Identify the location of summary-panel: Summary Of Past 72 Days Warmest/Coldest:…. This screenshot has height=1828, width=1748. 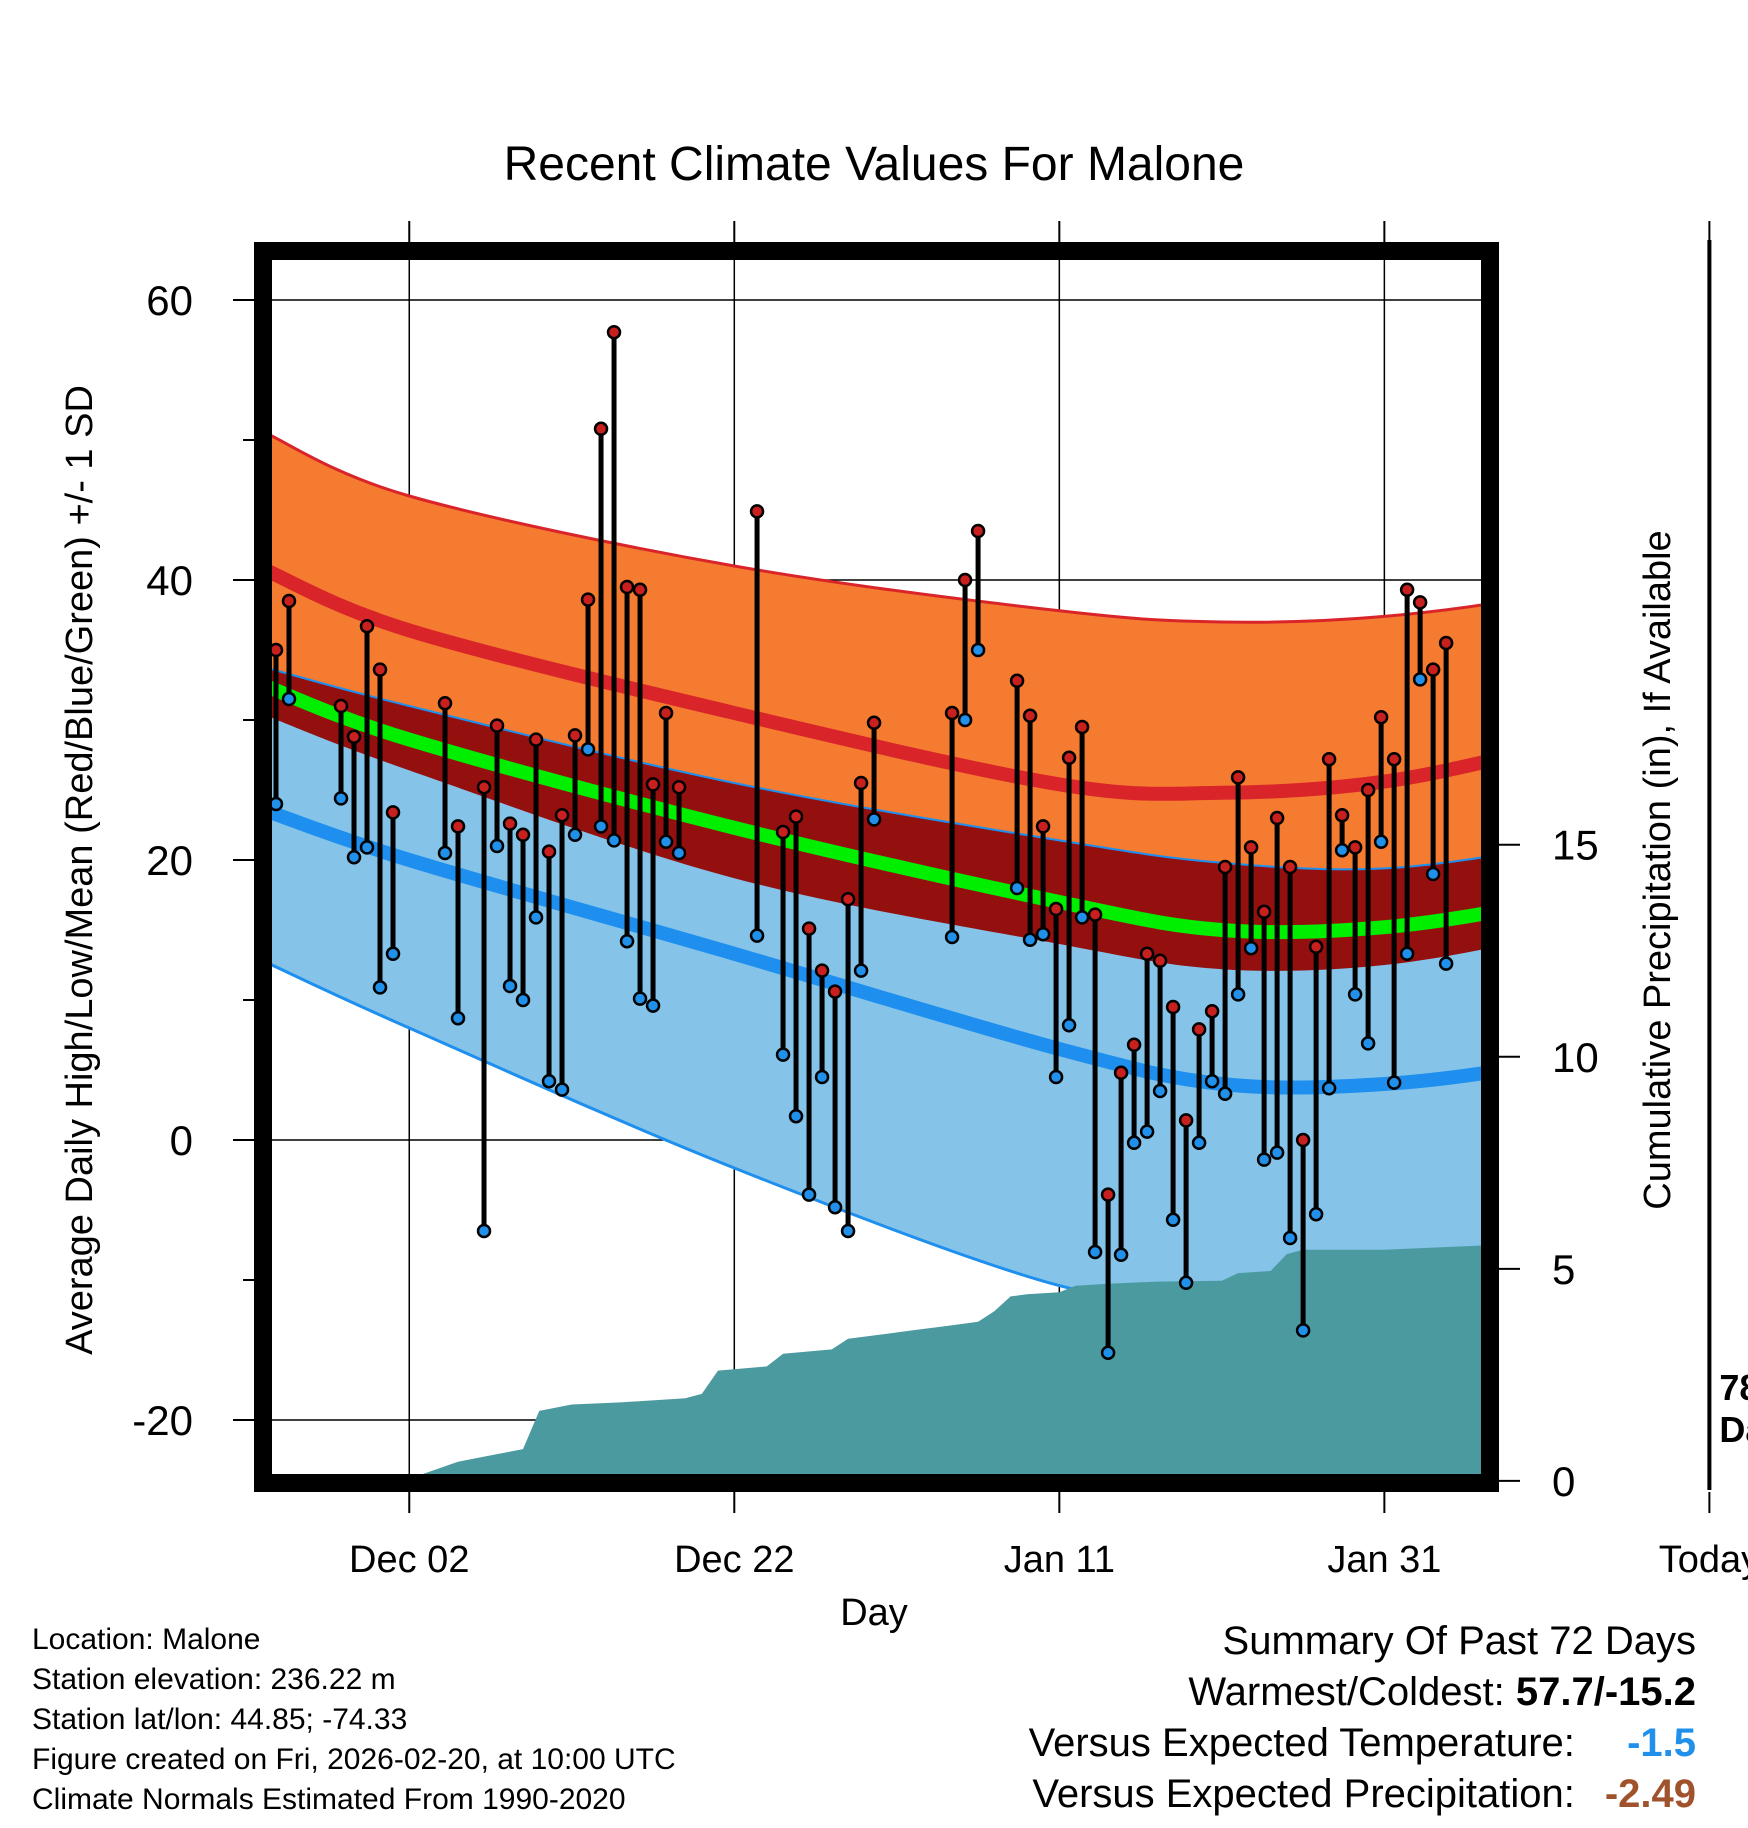
(1362, 1718).